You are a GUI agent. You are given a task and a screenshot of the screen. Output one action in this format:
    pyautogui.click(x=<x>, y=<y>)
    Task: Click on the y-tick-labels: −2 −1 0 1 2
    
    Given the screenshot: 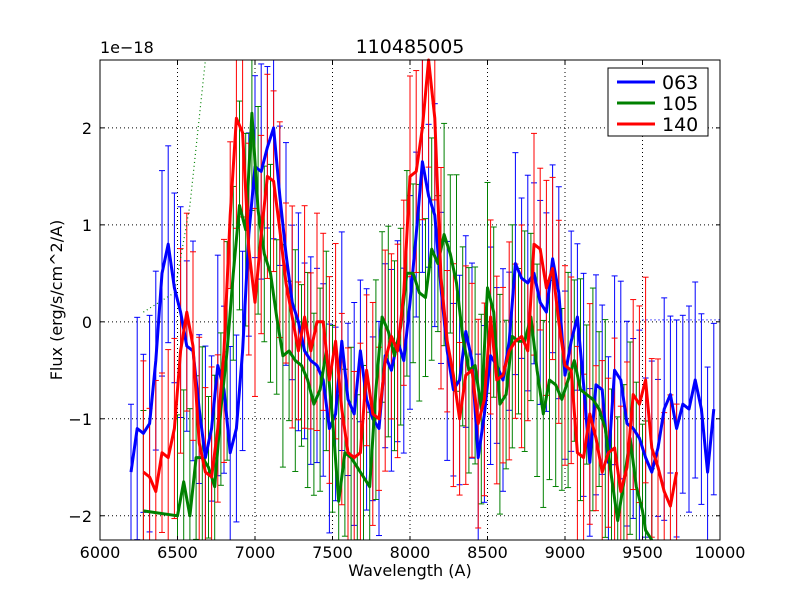 What is the action you would take?
    pyautogui.click(x=80, y=322)
    